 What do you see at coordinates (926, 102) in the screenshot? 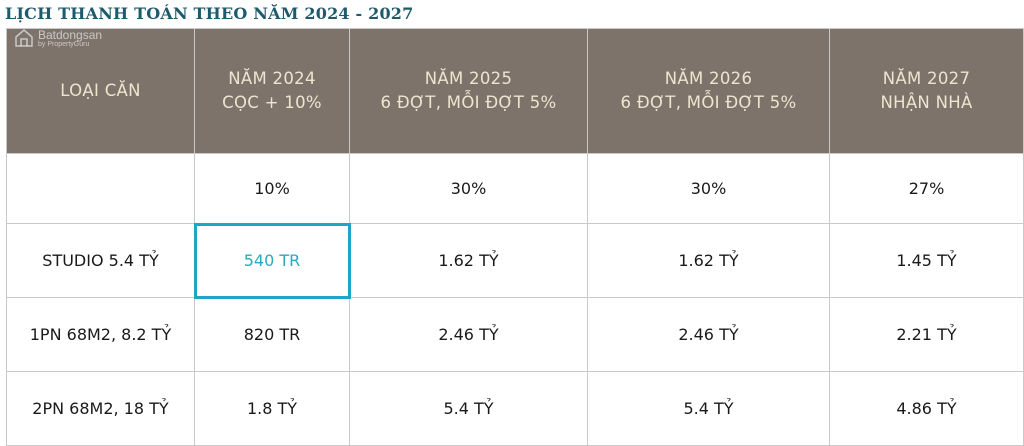
I see `header-line2: NHẬN NHÀ` at bounding box center [926, 102].